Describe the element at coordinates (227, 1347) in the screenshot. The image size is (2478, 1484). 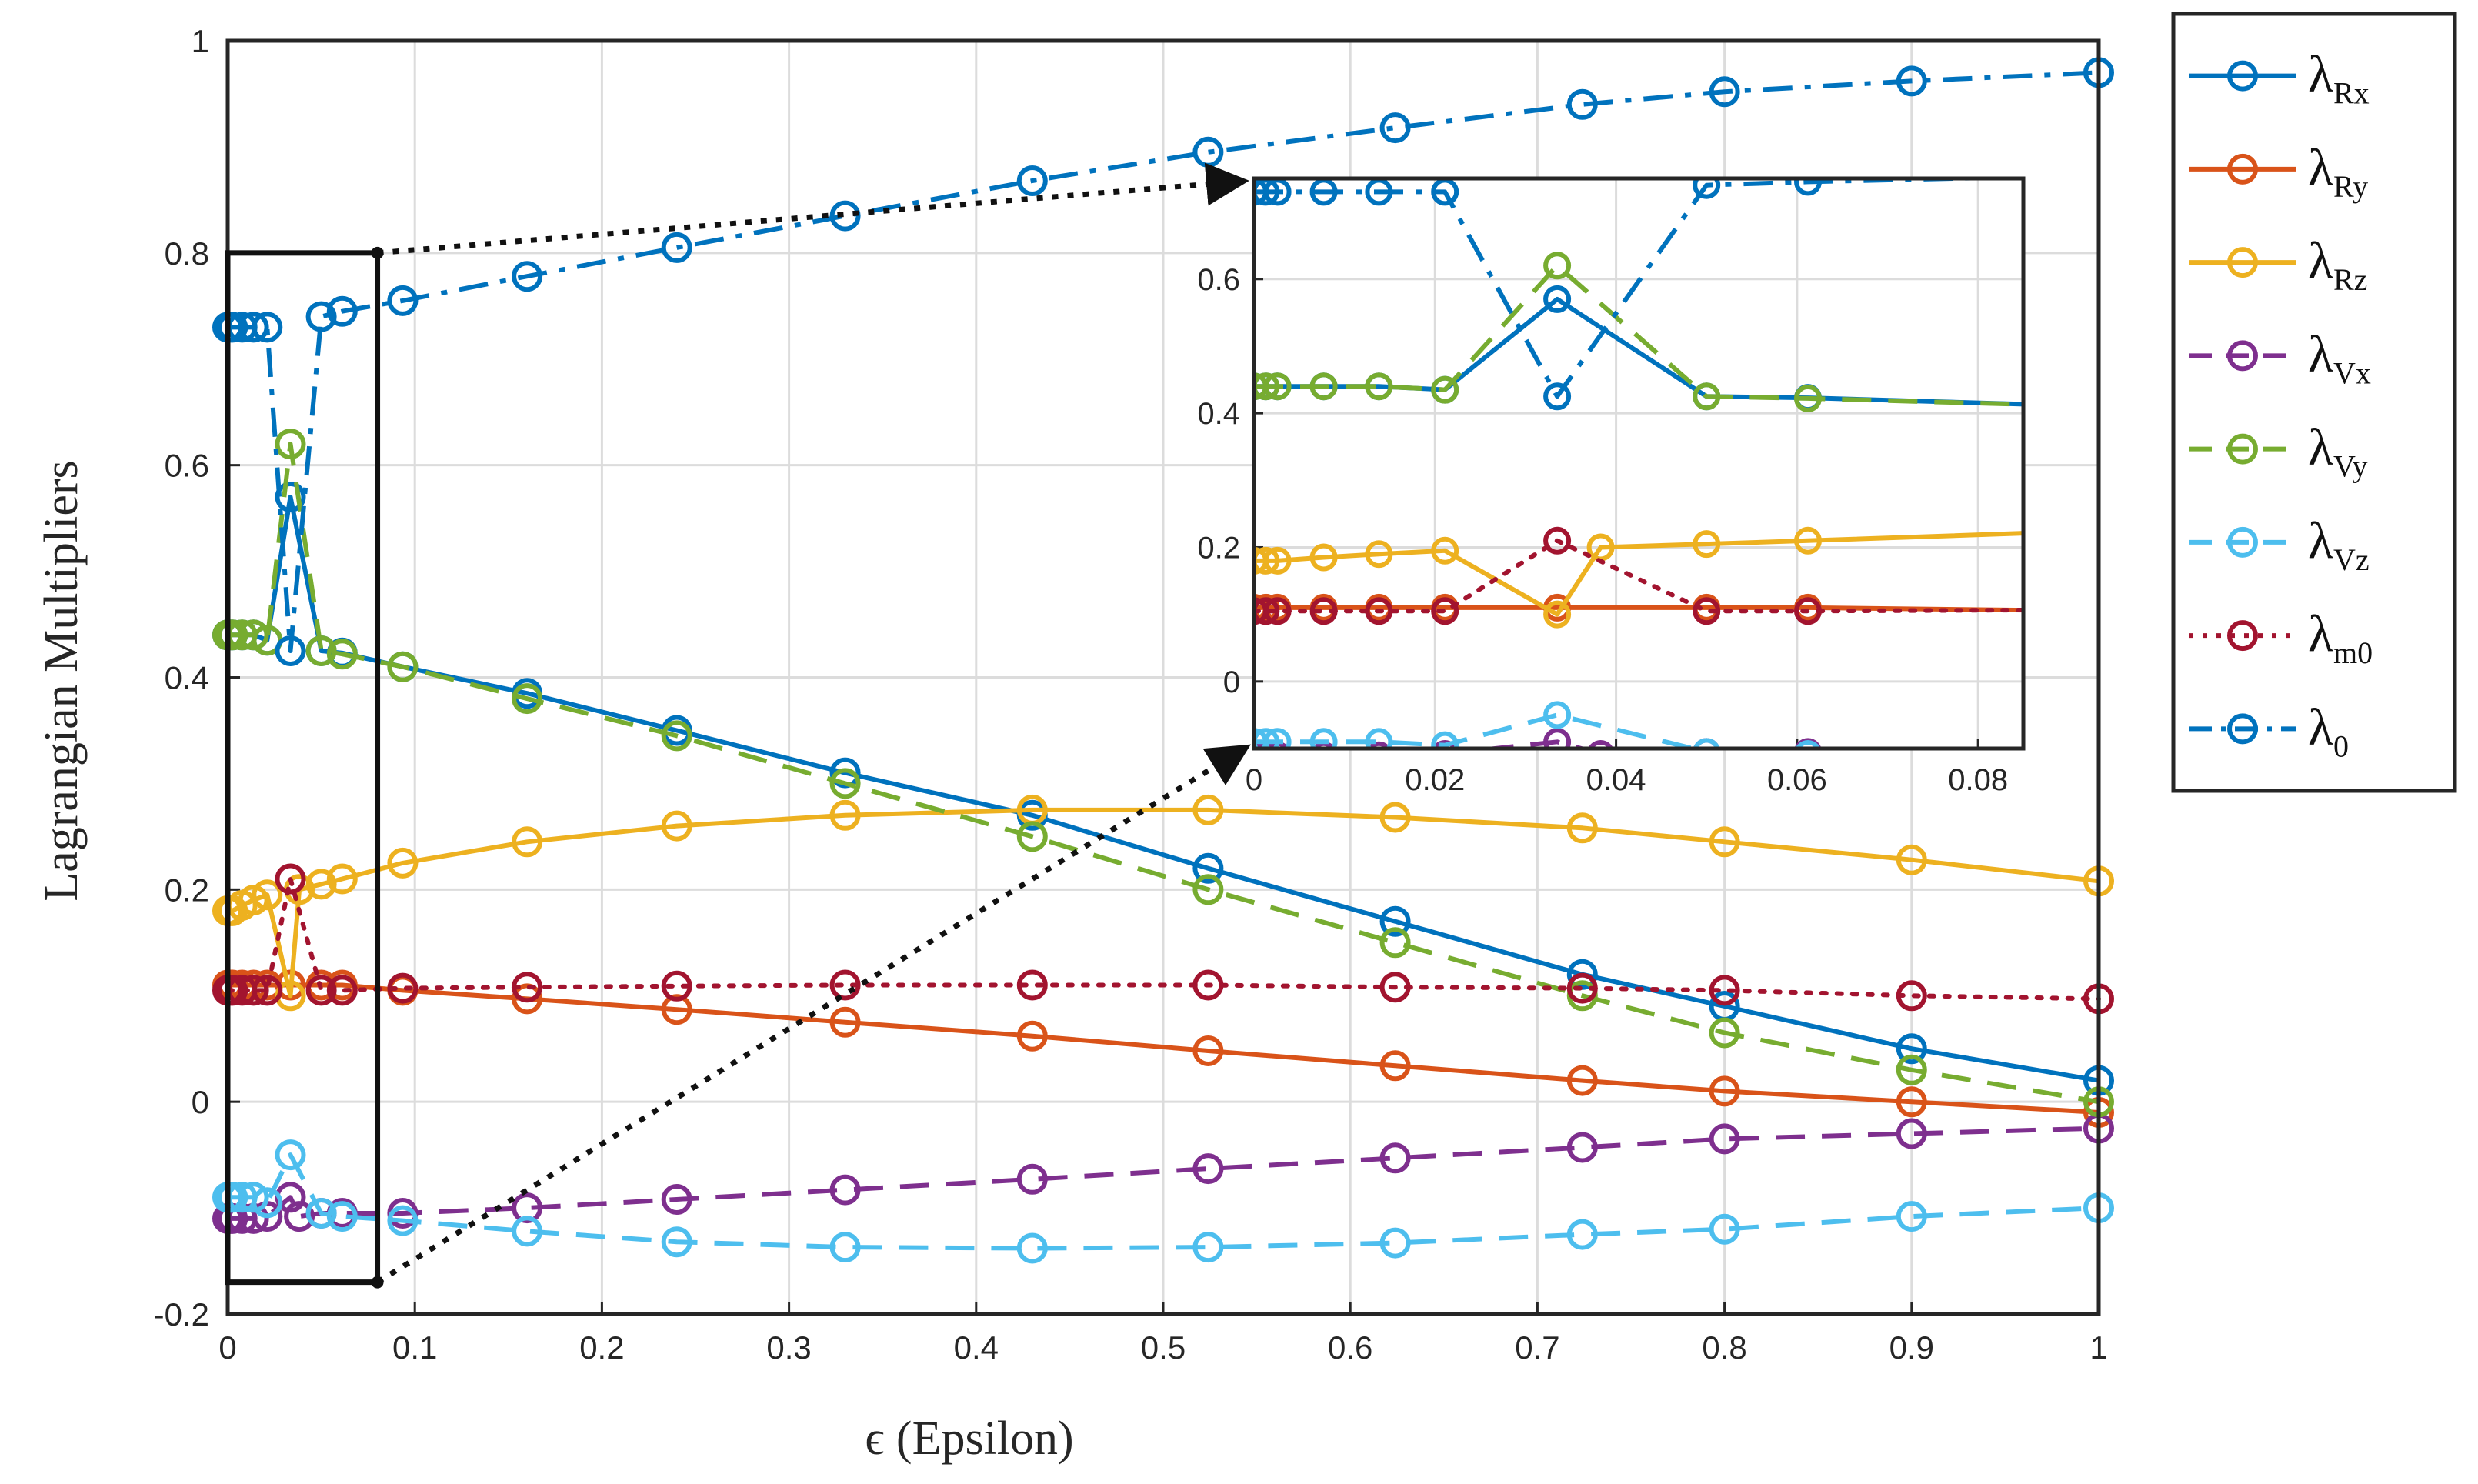
I see `x-tick-label: 0` at that location.